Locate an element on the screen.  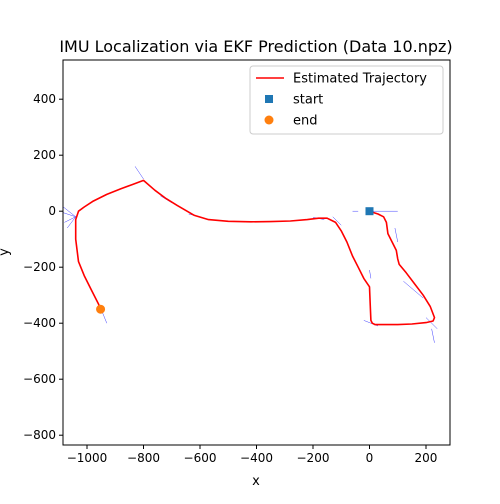
y-tick-label: −400 is located at coordinates (39, 323).